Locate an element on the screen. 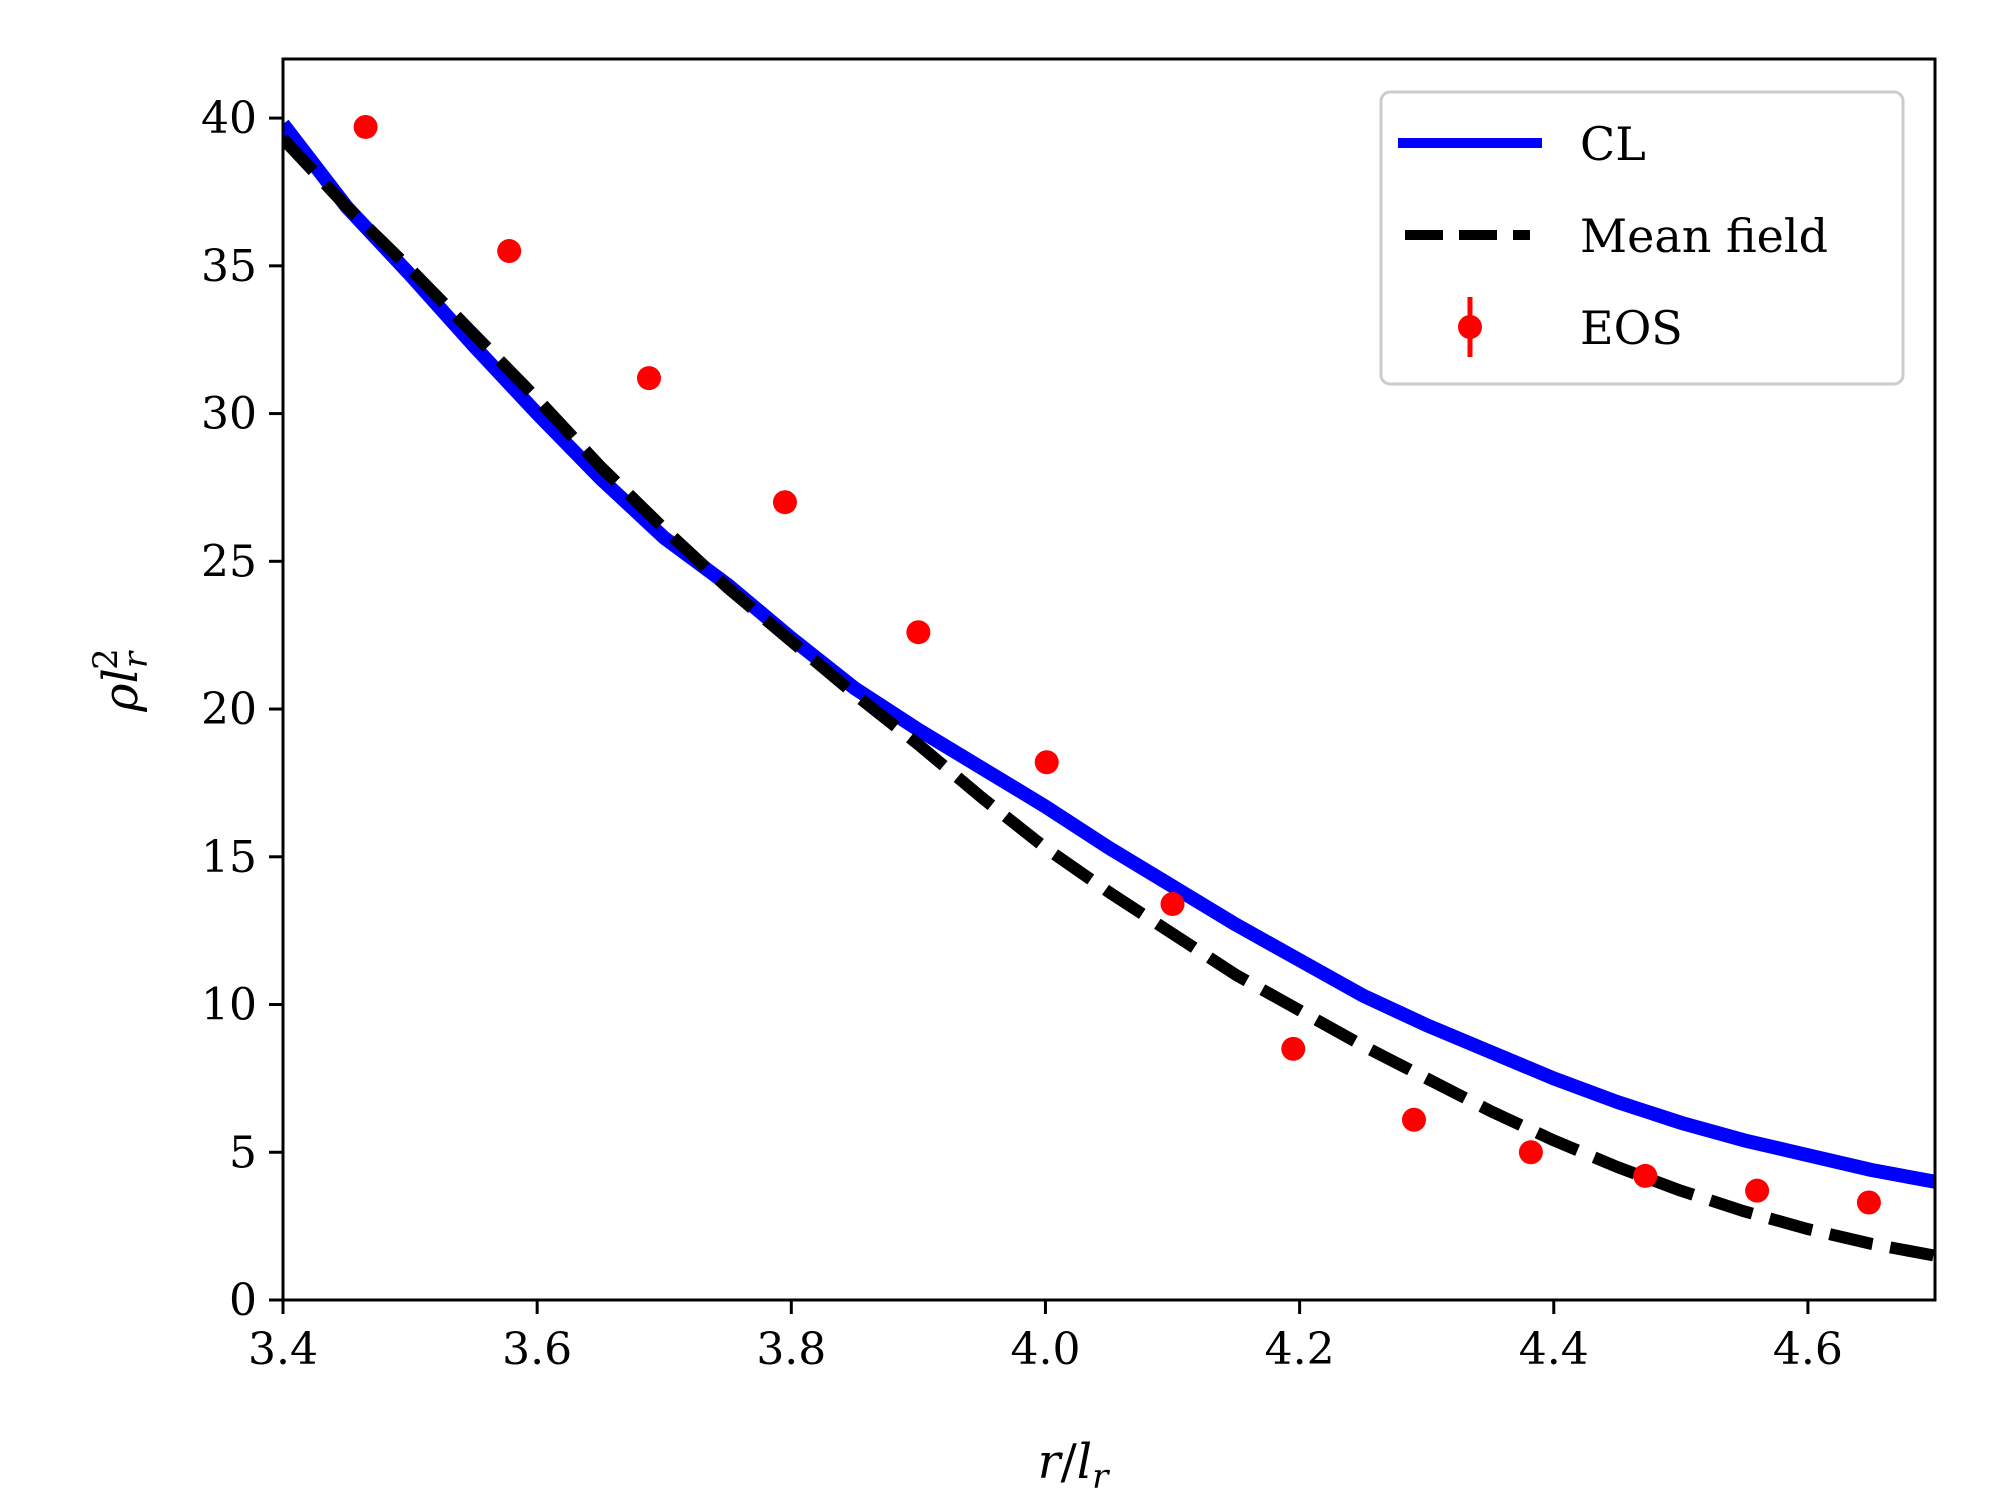 The width and height of the screenshot is (2000, 1500). x-axis-label-sub: r is located at coordinates (1101, 1477).